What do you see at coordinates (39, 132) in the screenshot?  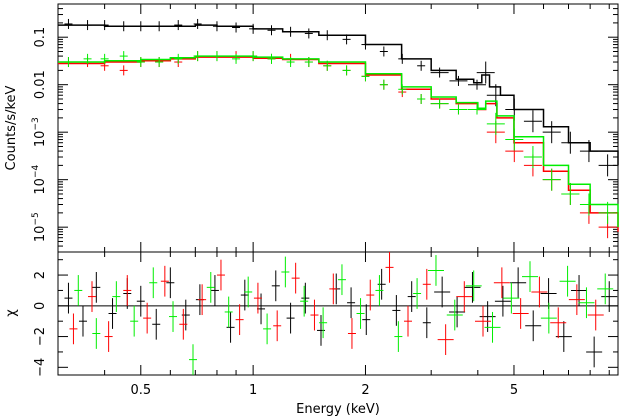 I see `spectrum-y-tick-label: 10−3` at bounding box center [39, 132].